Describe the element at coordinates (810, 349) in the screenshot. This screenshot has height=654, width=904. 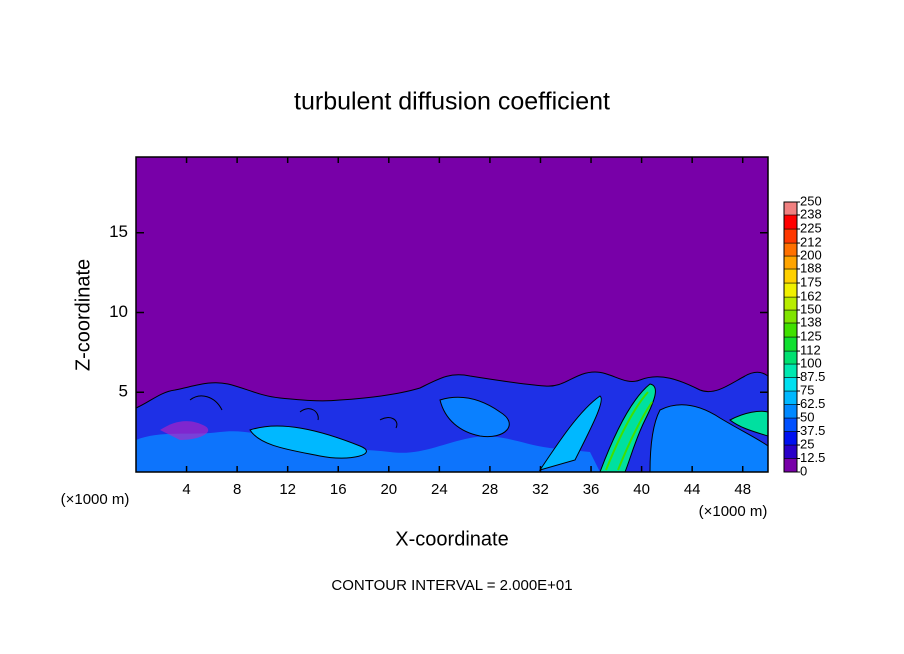
I see `colorbar-tick-label: 112` at that location.